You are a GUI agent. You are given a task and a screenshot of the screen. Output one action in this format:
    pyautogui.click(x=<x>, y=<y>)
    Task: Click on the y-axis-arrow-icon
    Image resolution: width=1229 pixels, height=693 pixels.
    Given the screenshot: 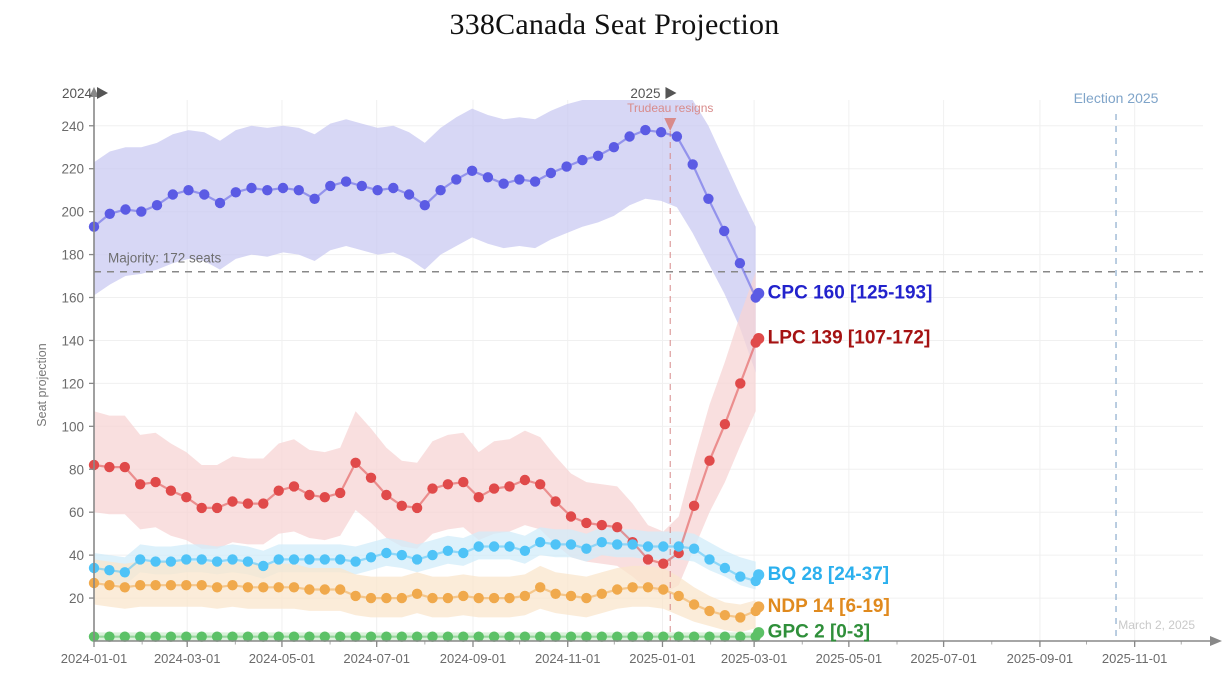 What is the action you would take?
    pyautogui.click(x=94, y=92)
    